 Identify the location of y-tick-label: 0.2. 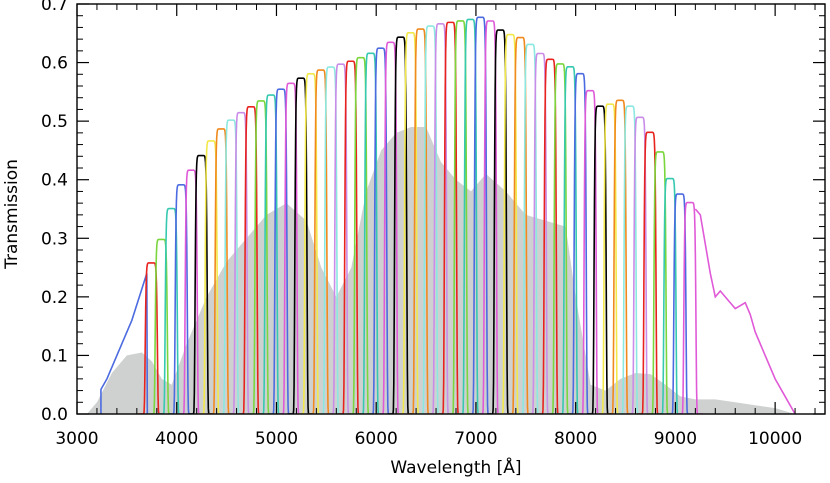
(54, 298).